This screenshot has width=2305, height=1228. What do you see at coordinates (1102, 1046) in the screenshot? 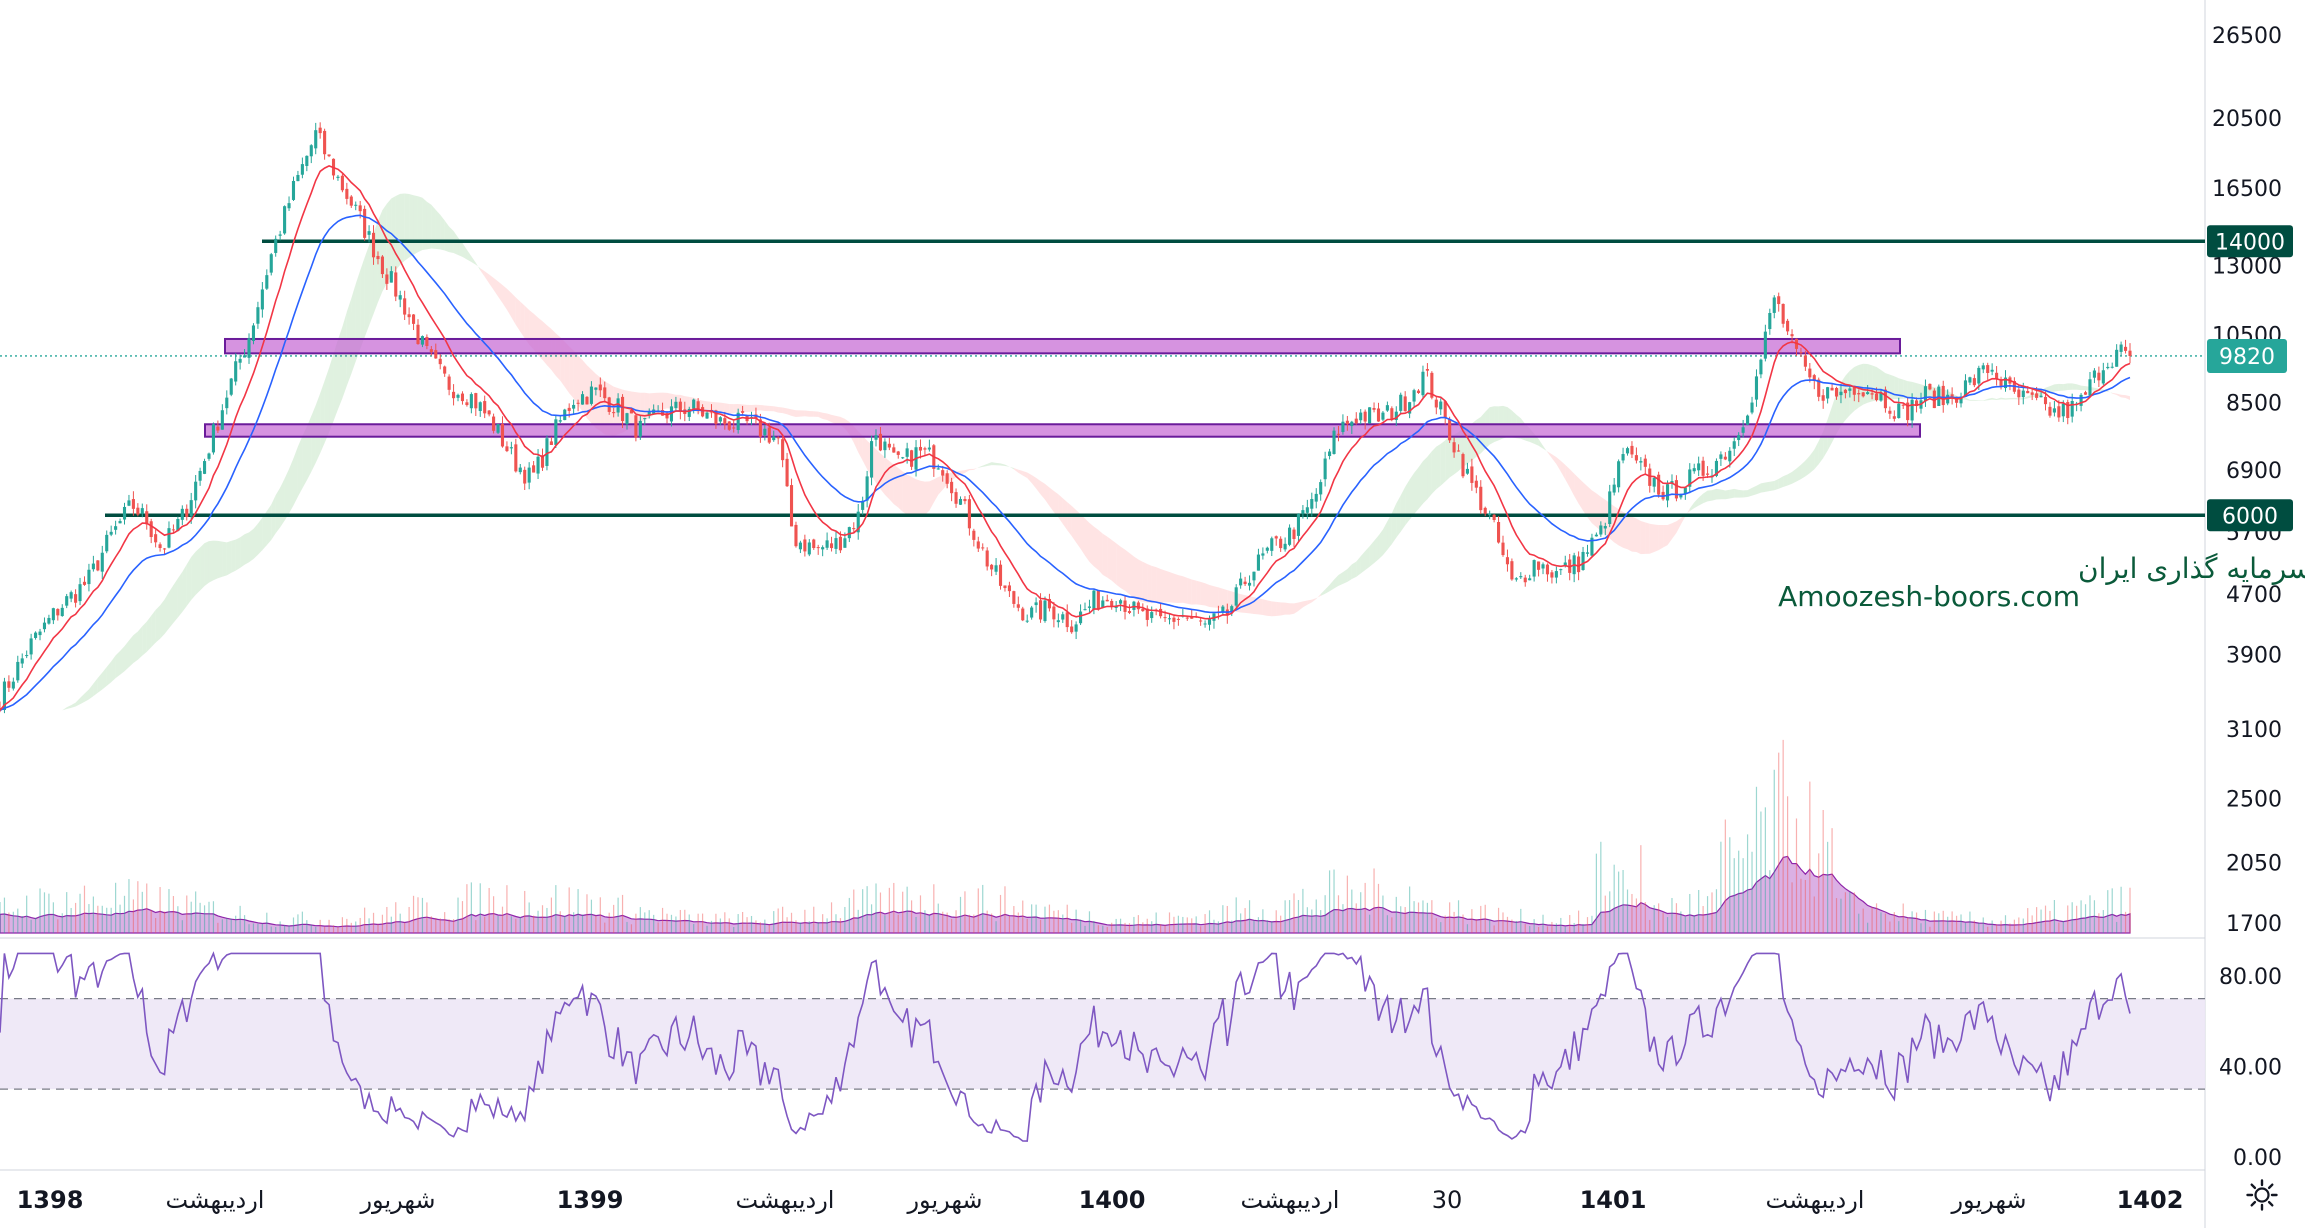
I see `rsi-pane` at bounding box center [1102, 1046].